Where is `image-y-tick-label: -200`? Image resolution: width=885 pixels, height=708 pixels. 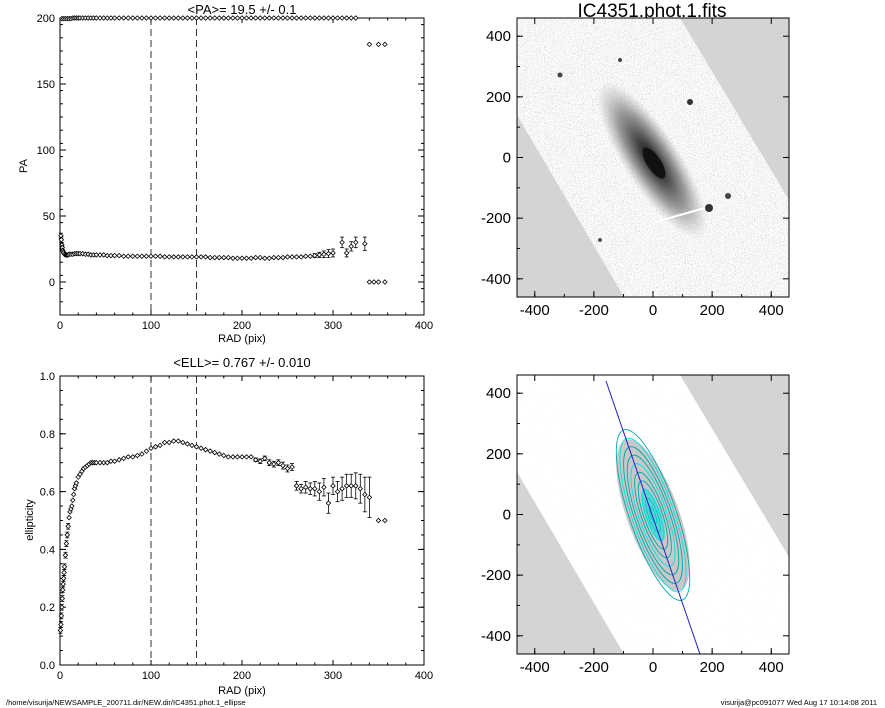 image-y-tick-label: -200 is located at coordinates (496, 575).